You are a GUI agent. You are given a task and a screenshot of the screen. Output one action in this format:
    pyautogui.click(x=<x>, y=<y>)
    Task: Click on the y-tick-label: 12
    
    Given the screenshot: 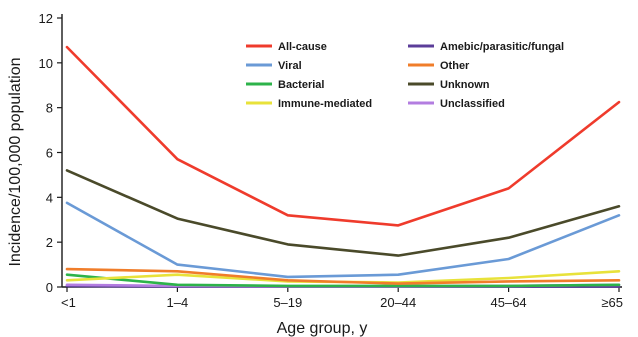 What is the action you would take?
    pyautogui.click(x=46, y=18)
    